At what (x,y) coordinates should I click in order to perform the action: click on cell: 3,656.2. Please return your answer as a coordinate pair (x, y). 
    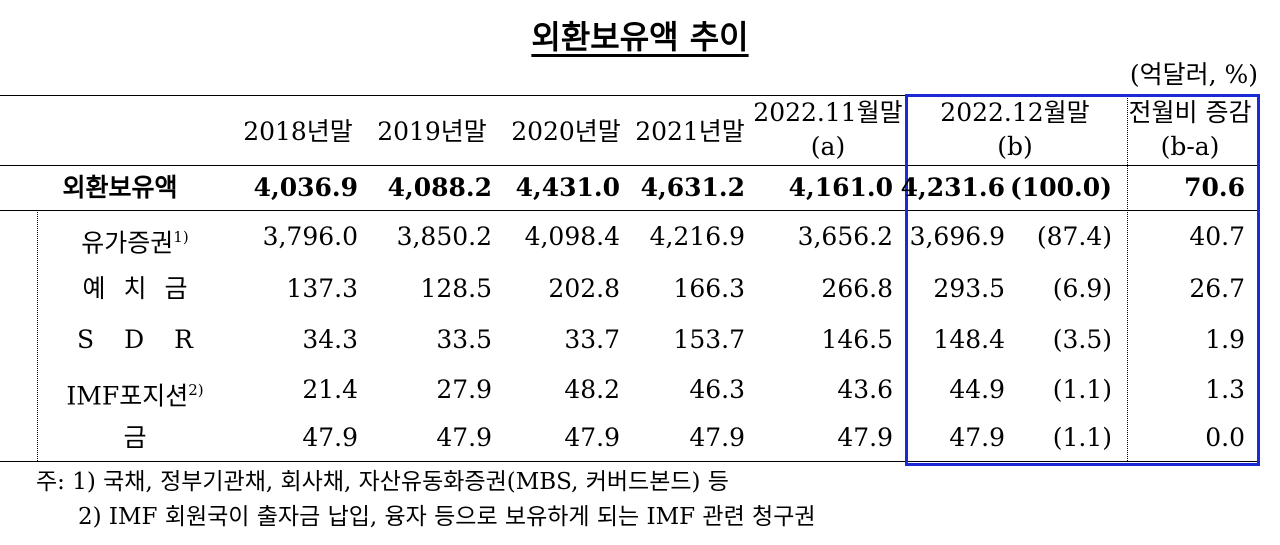
    Looking at the image, I should click on (845, 236).